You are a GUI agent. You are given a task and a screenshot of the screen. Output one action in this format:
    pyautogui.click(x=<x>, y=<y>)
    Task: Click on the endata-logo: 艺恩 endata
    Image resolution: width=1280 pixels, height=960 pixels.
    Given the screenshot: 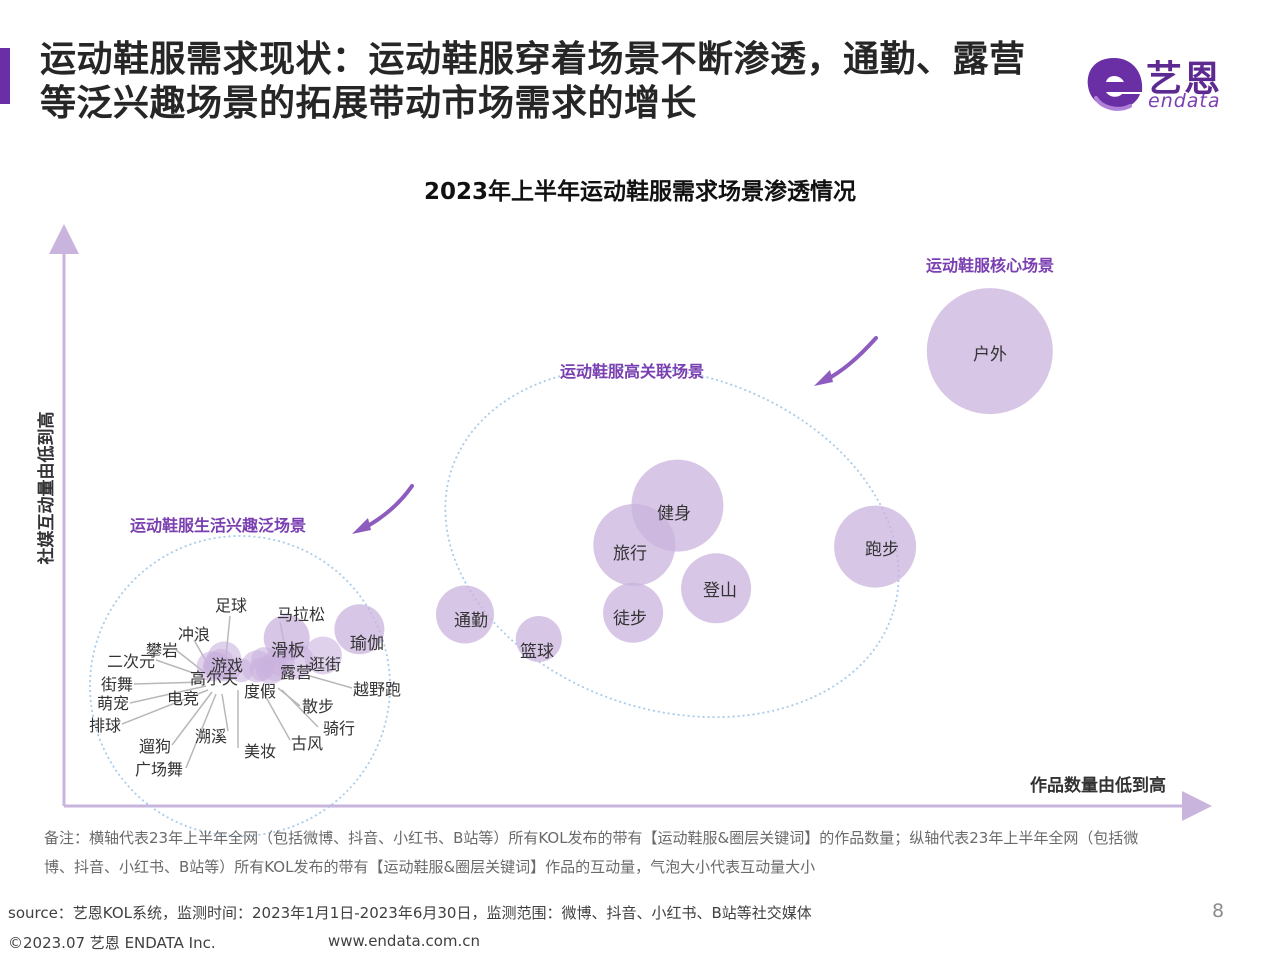 What is the action you would take?
    pyautogui.click(x=1162, y=84)
    